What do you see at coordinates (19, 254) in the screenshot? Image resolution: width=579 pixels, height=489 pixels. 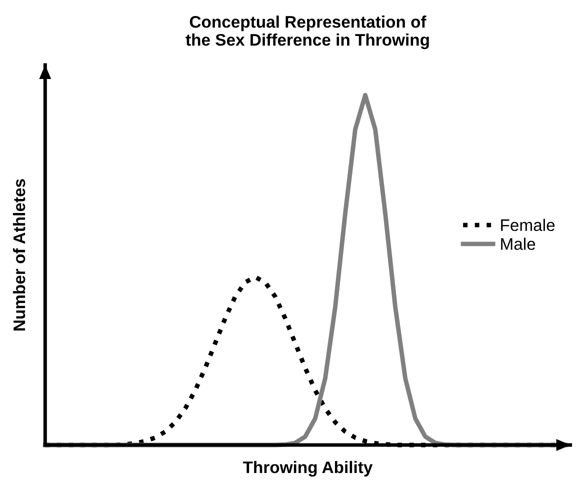 I see `y-axis-title: Number of Athletes` at bounding box center [19, 254].